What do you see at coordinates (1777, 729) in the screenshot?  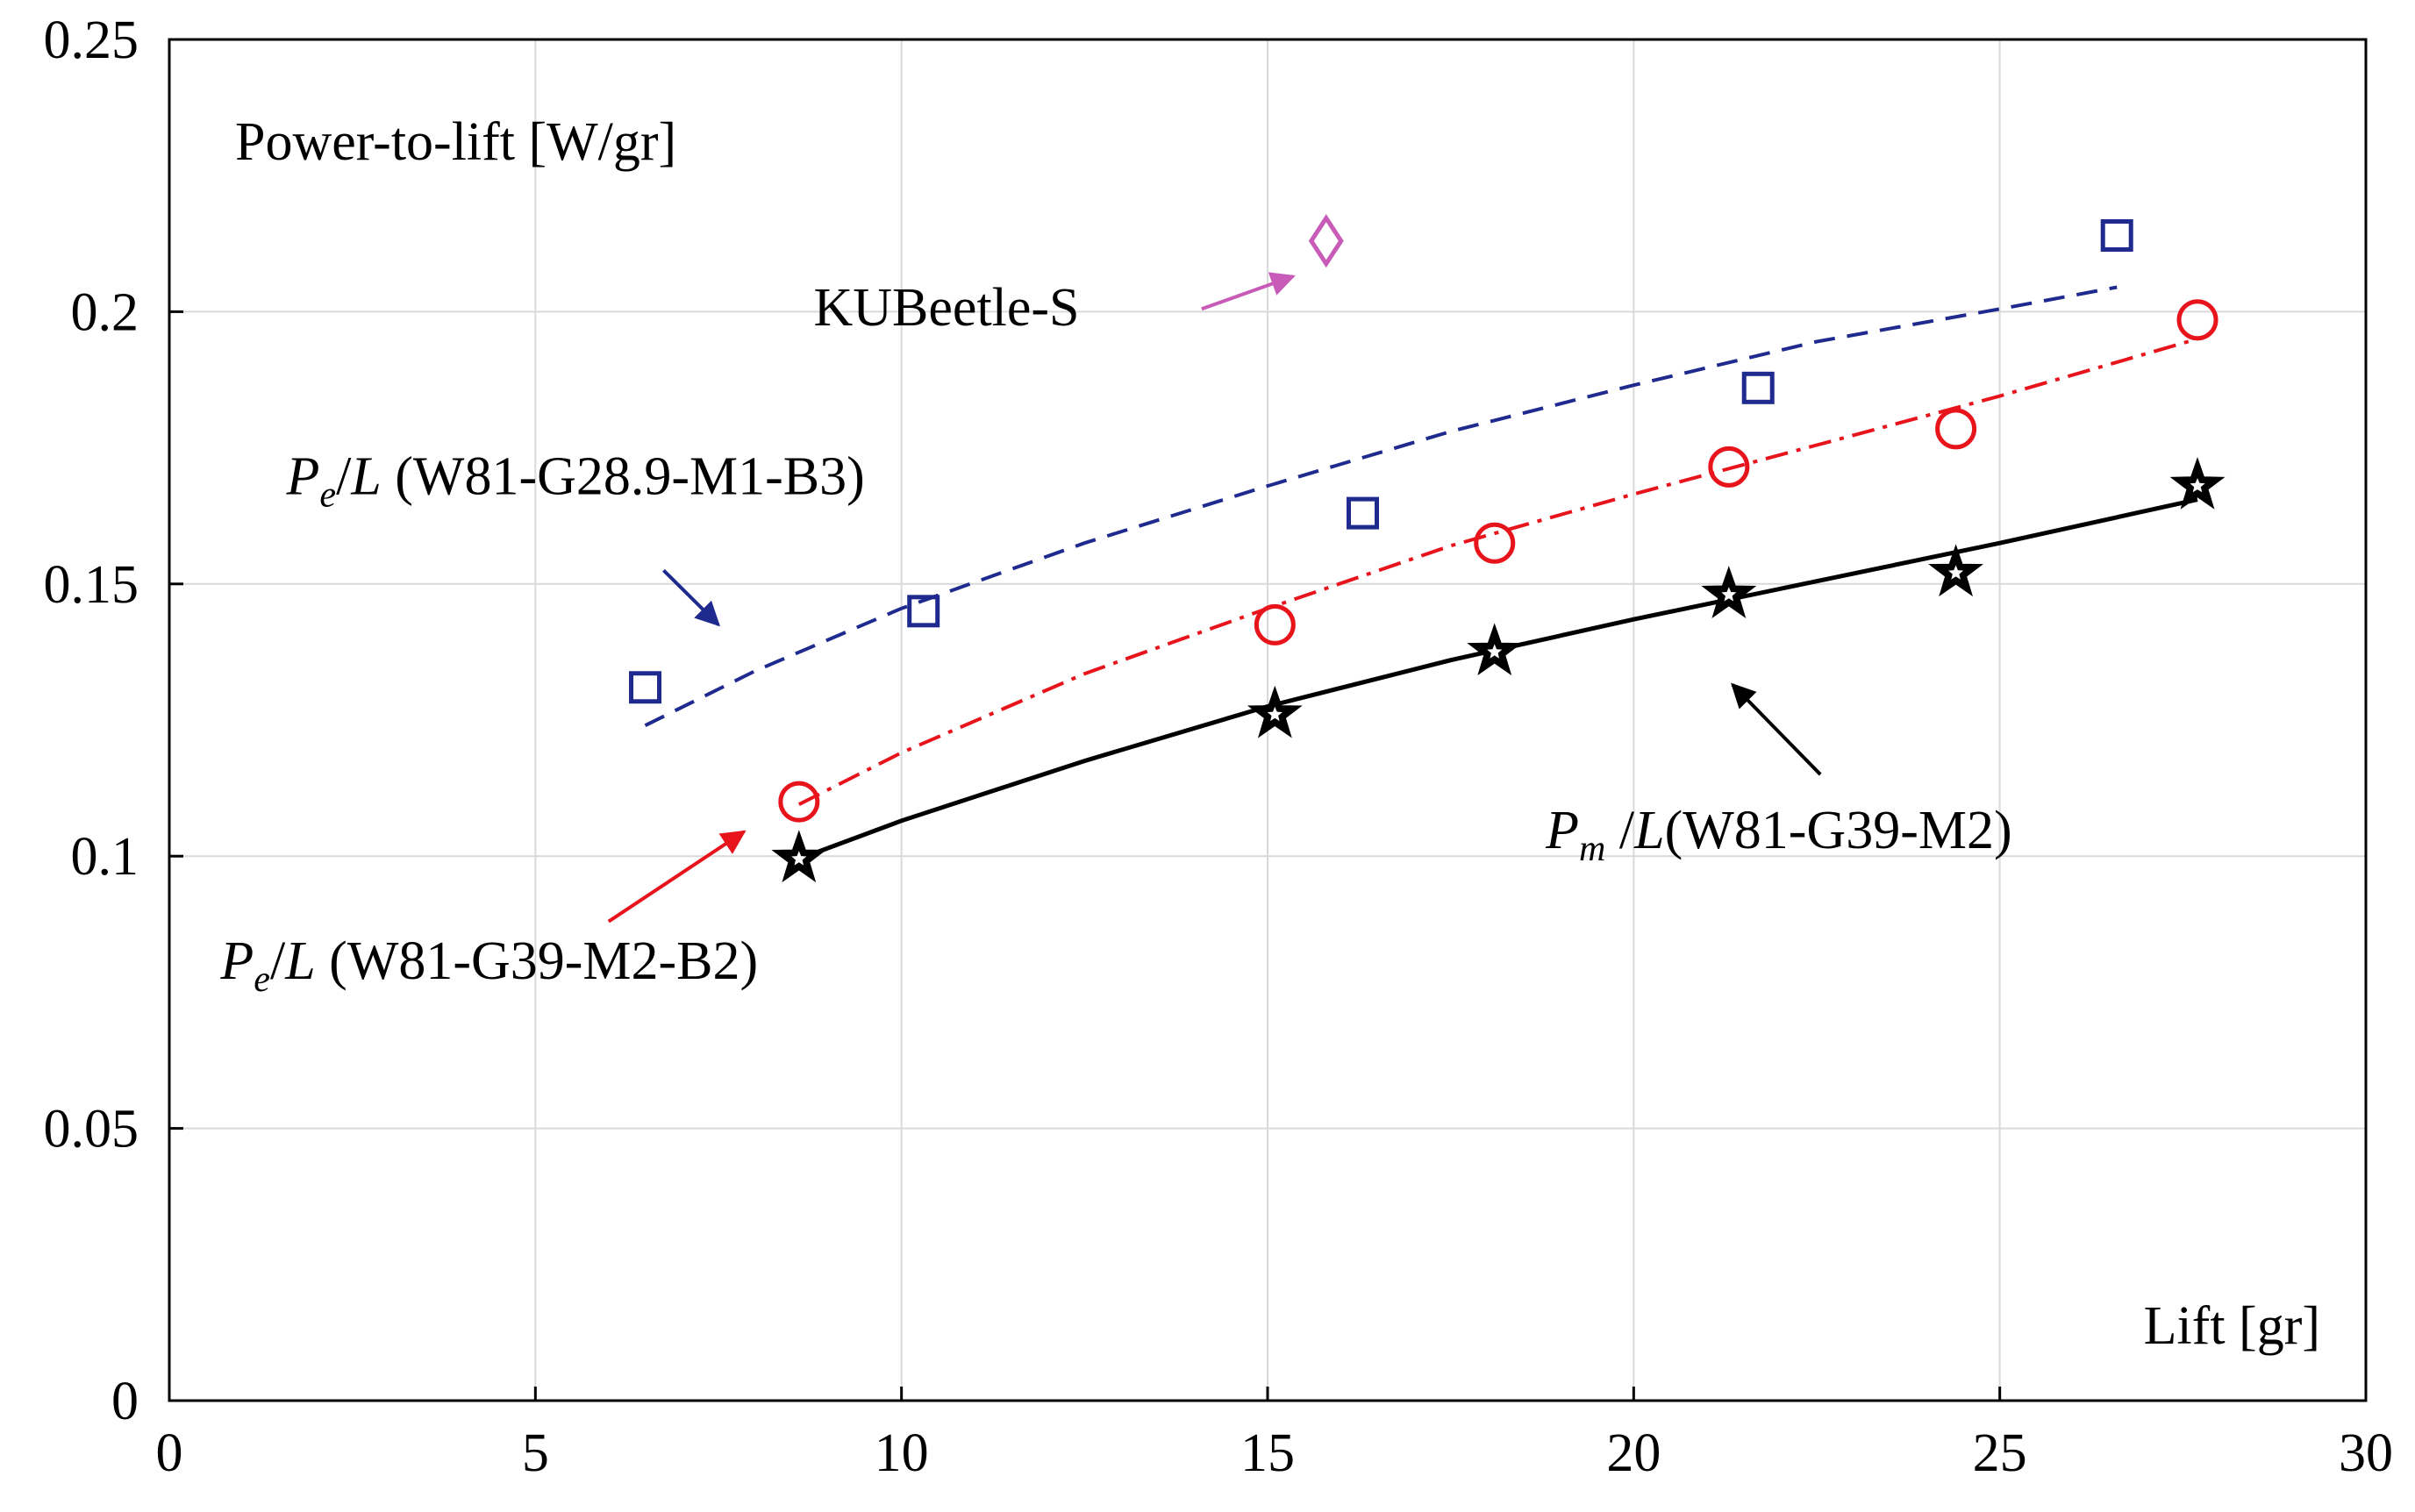 I see `arrow-ann_pm_g39` at bounding box center [1777, 729].